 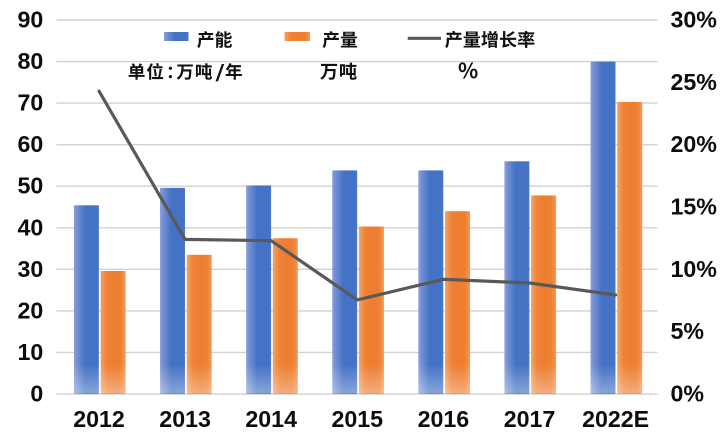 I want to click on svg-text: 15%, so click(x=694, y=207).